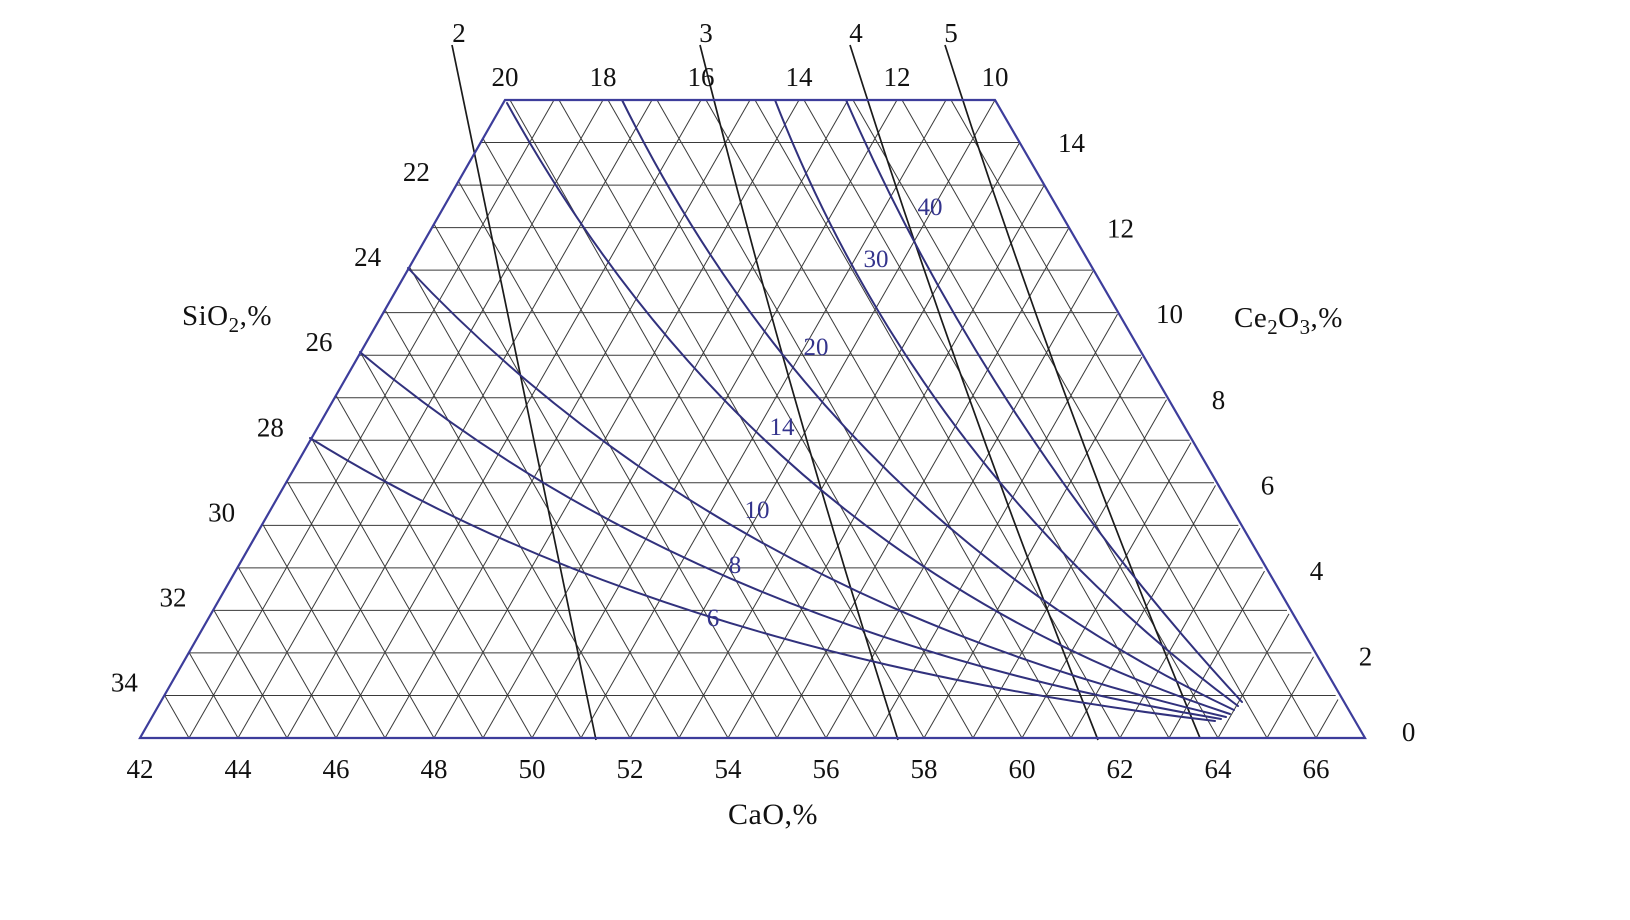  What do you see at coordinates (757, 510) in the screenshot?
I see `contour-label-10: 10` at bounding box center [757, 510].